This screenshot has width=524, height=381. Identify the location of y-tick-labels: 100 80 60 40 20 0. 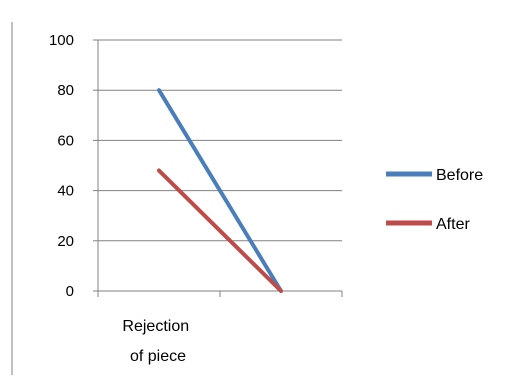
(61, 166).